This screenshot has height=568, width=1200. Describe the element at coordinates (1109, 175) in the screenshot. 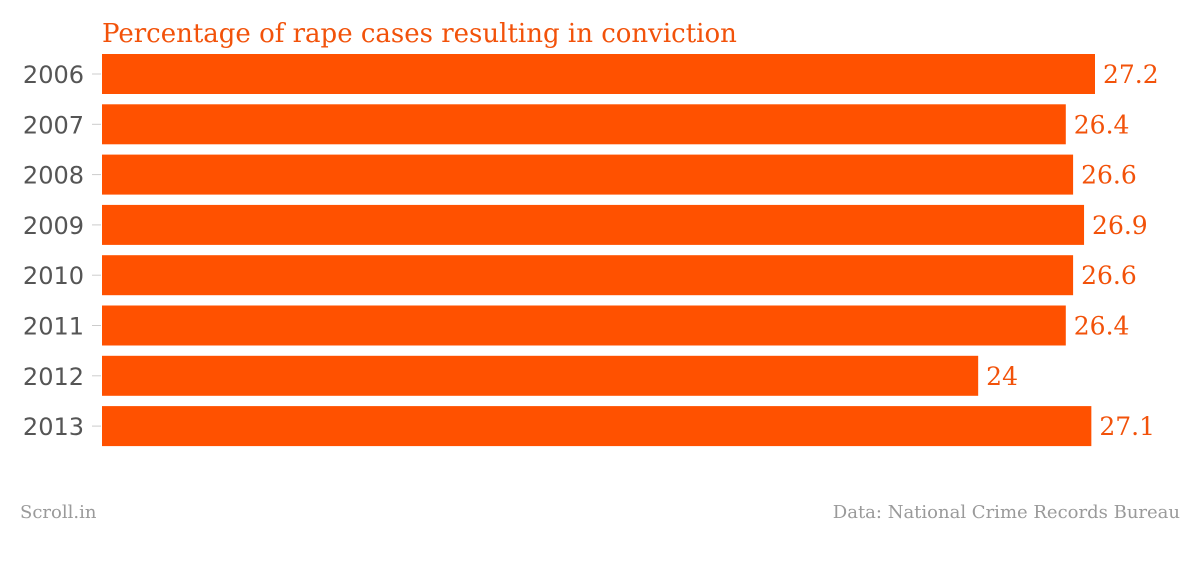

I see `data-label-2008: 26.6` at that location.